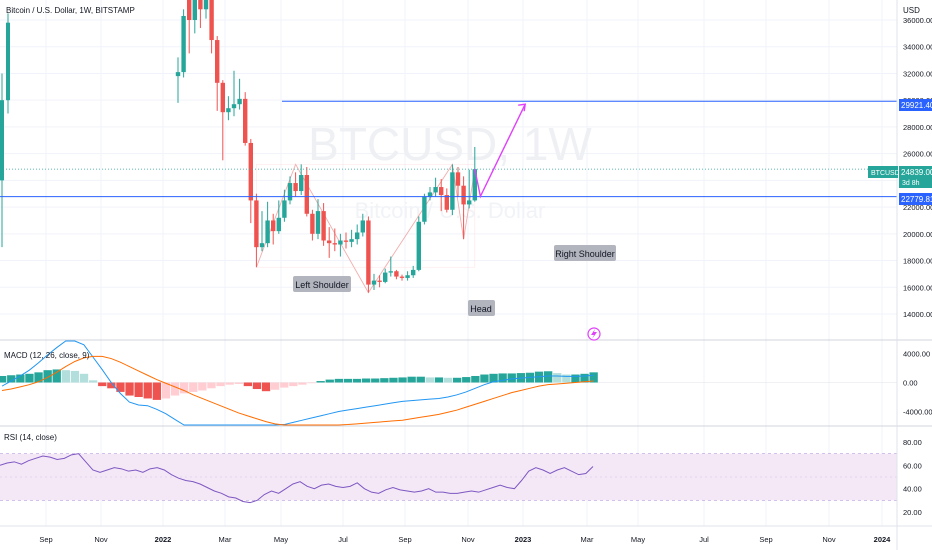 The width and height of the screenshot is (932, 550). Describe the element at coordinates (101, 539) in the screenshot. I see `time-tick-label: Nov` at that location.